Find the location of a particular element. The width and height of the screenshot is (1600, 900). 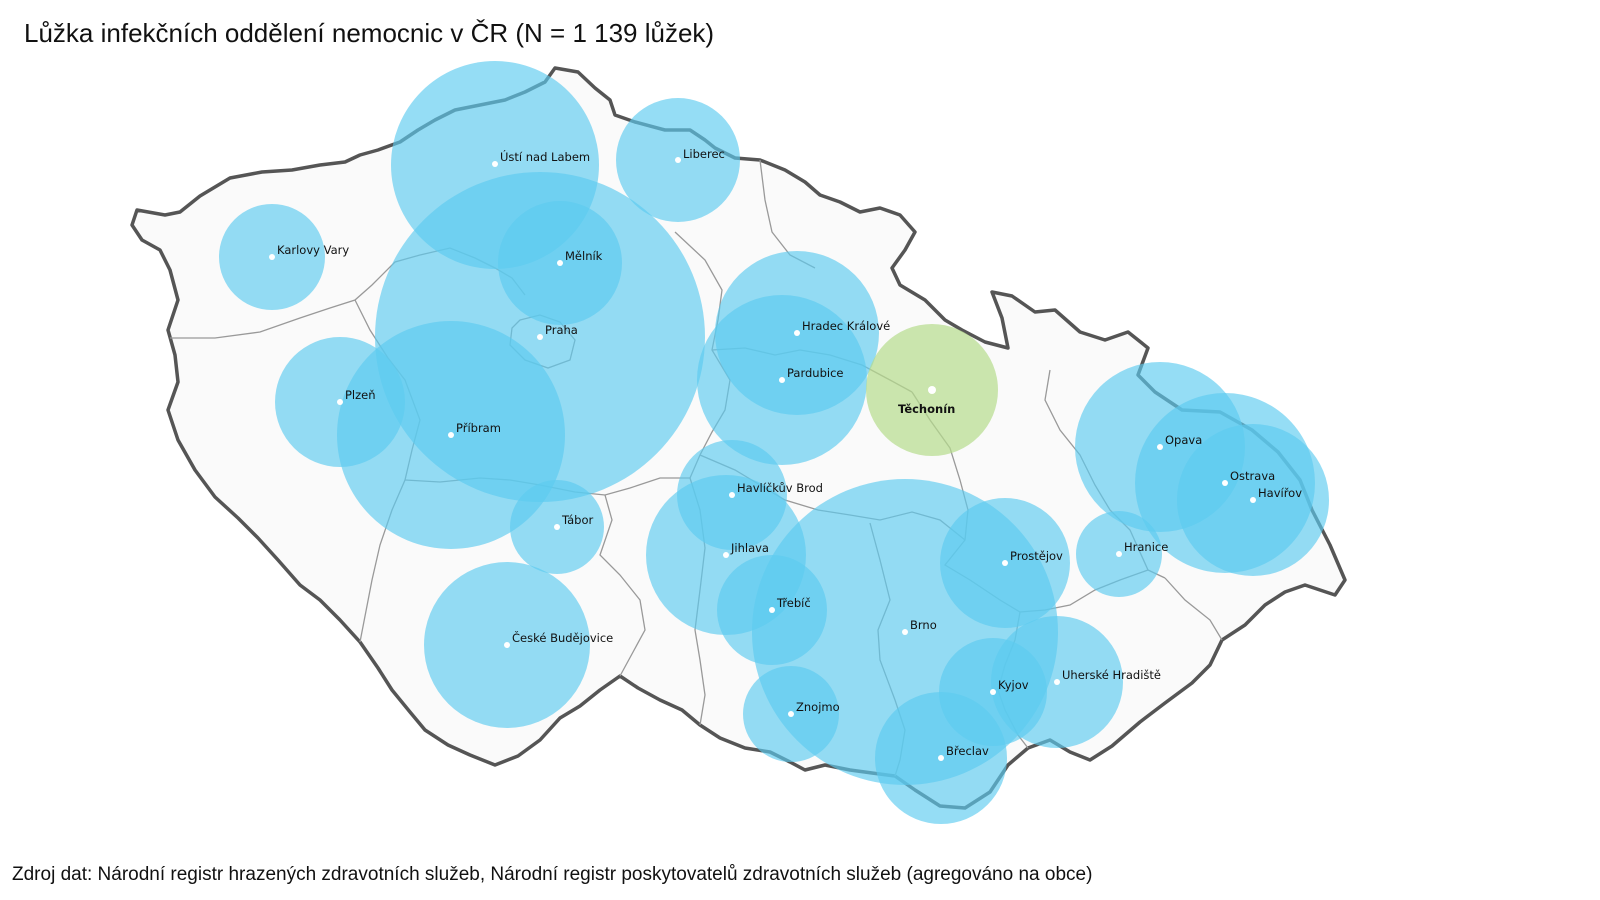

label-hradec-kralove: Hradec Králové is located at coordinates (846, 326).